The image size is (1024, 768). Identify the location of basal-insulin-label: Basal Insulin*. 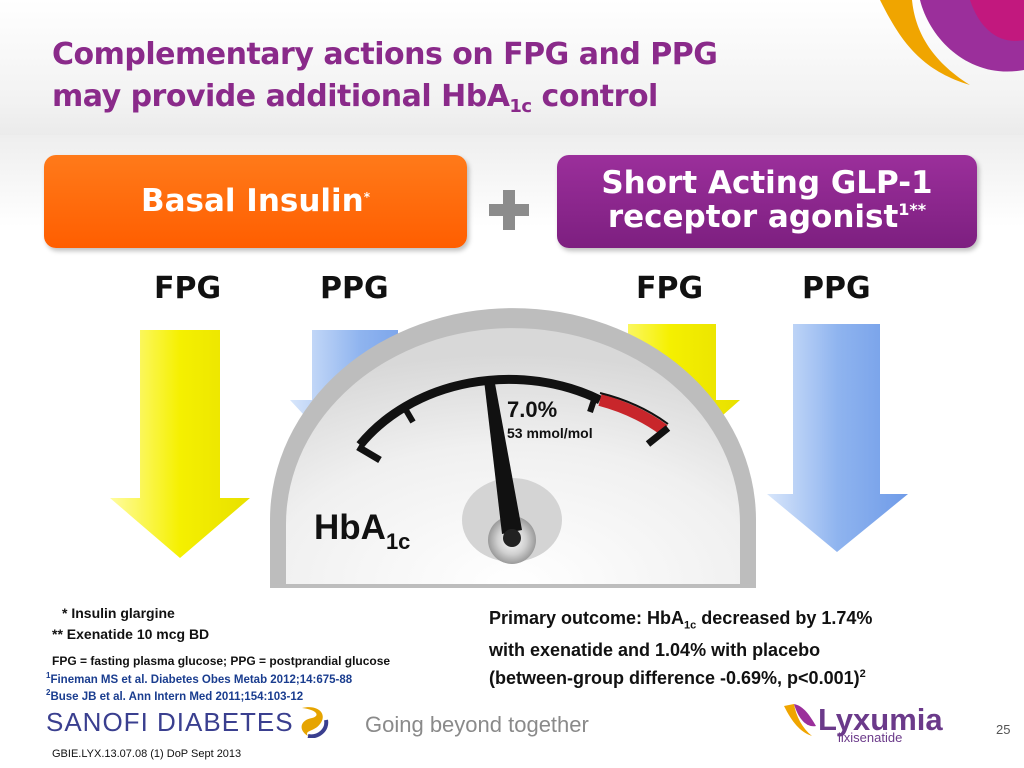
(255, 201).